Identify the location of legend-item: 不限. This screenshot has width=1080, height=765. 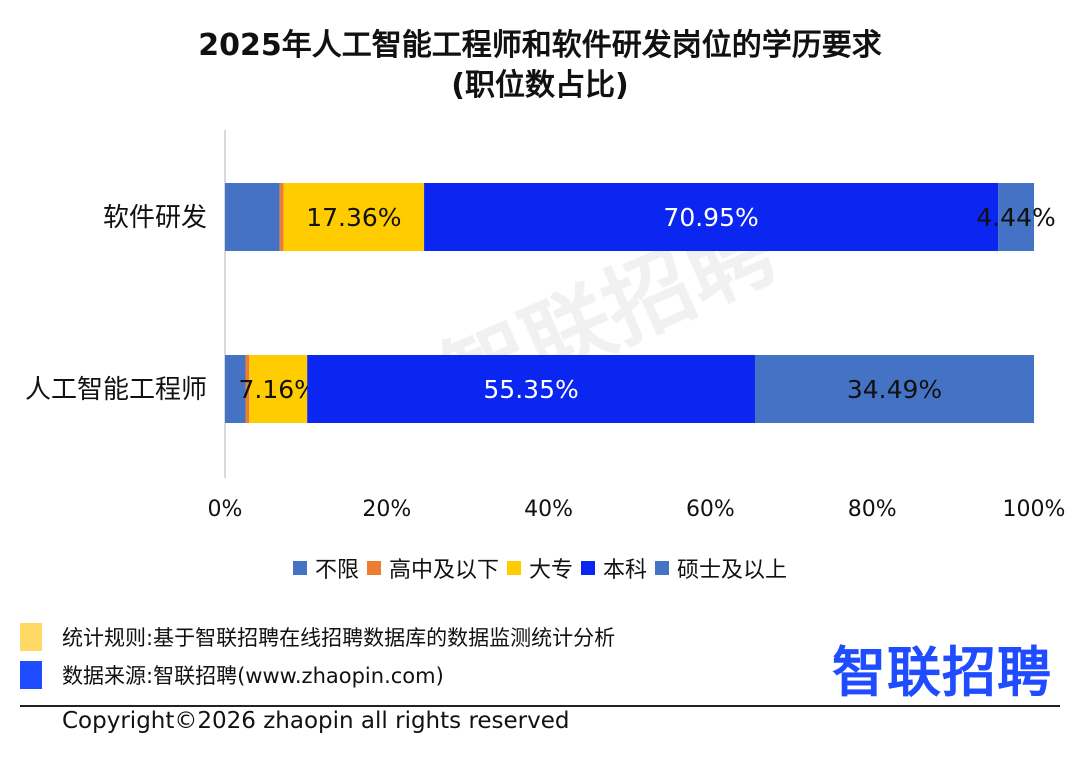
(325, 568).